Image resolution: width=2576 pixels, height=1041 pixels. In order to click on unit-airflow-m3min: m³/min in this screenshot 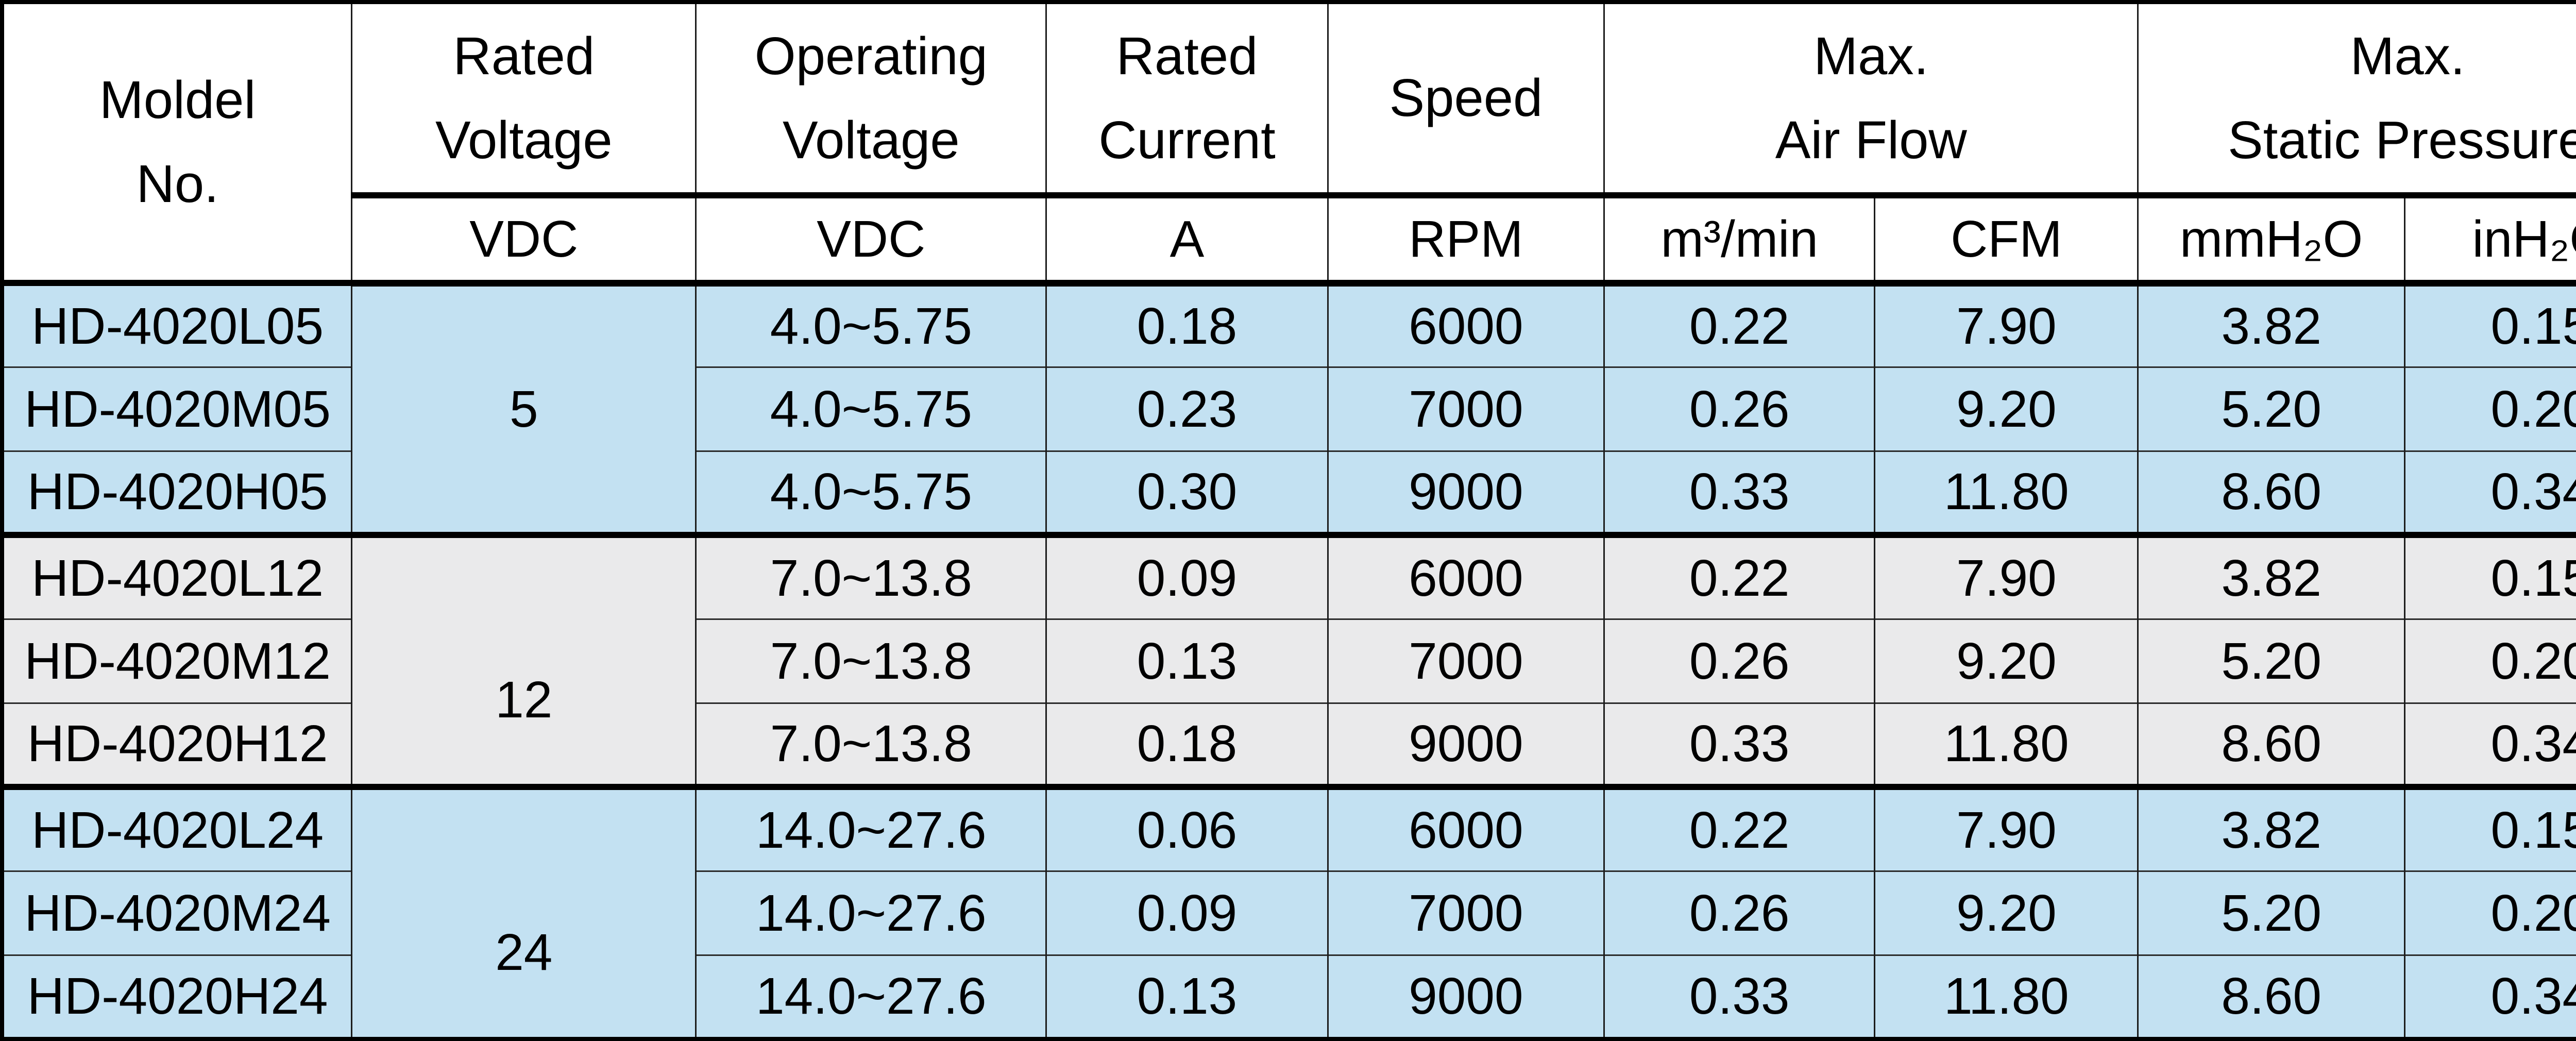, I will do `click(1739, 241)`.